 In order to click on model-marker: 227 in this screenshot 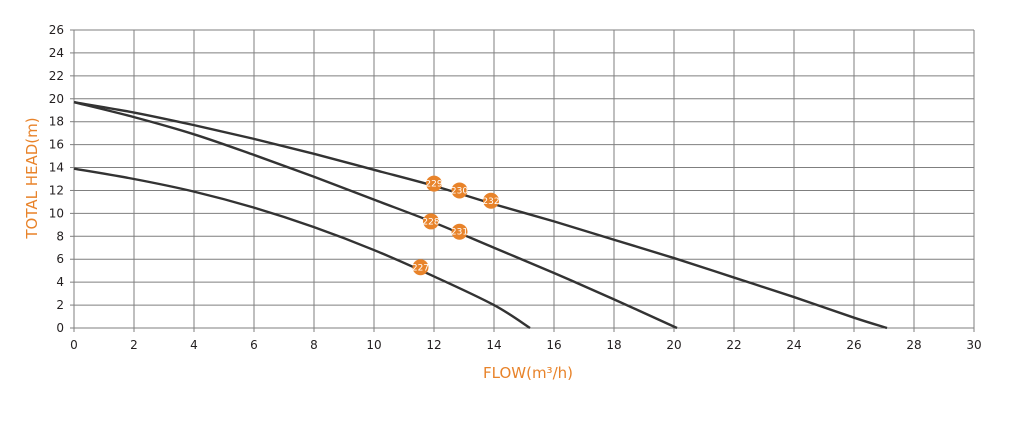, I will do `click(420, 267)`.